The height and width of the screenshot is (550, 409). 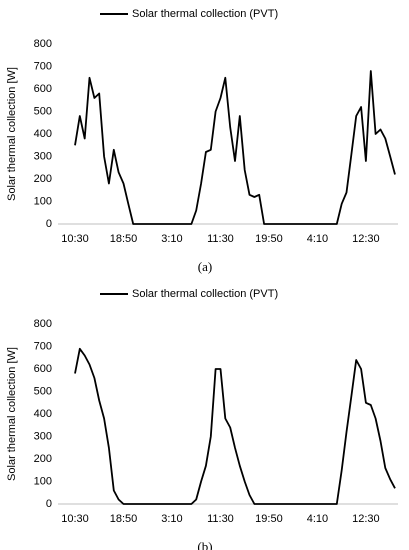 I want to click on caption: (b), so click(x=204, y=544).